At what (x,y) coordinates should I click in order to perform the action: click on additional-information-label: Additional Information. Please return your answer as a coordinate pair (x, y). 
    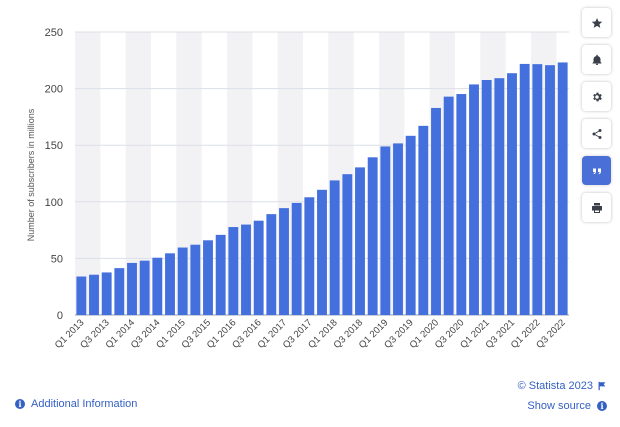
    Looking at the image, I should click on (84, 404).